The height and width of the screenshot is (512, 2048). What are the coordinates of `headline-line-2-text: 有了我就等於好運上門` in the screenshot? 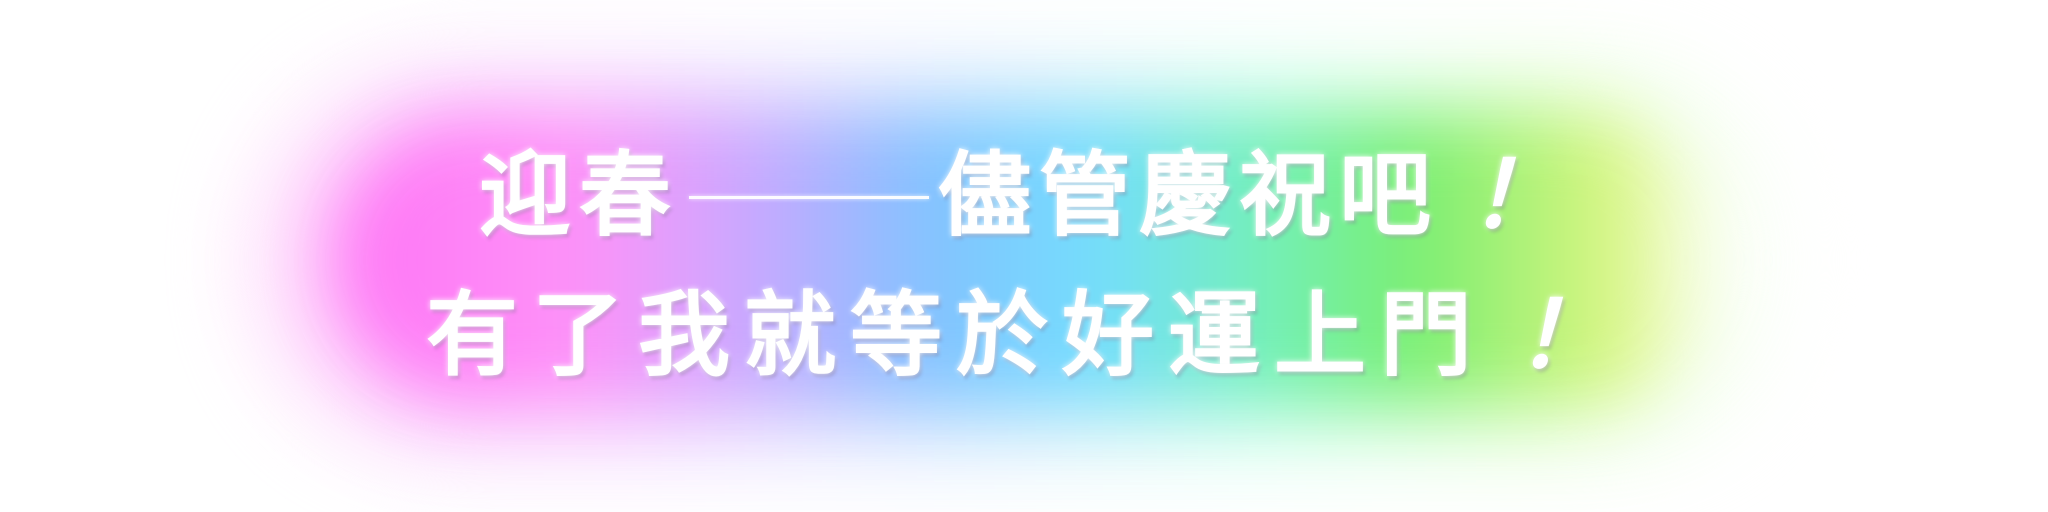 It's located at (955, 335).